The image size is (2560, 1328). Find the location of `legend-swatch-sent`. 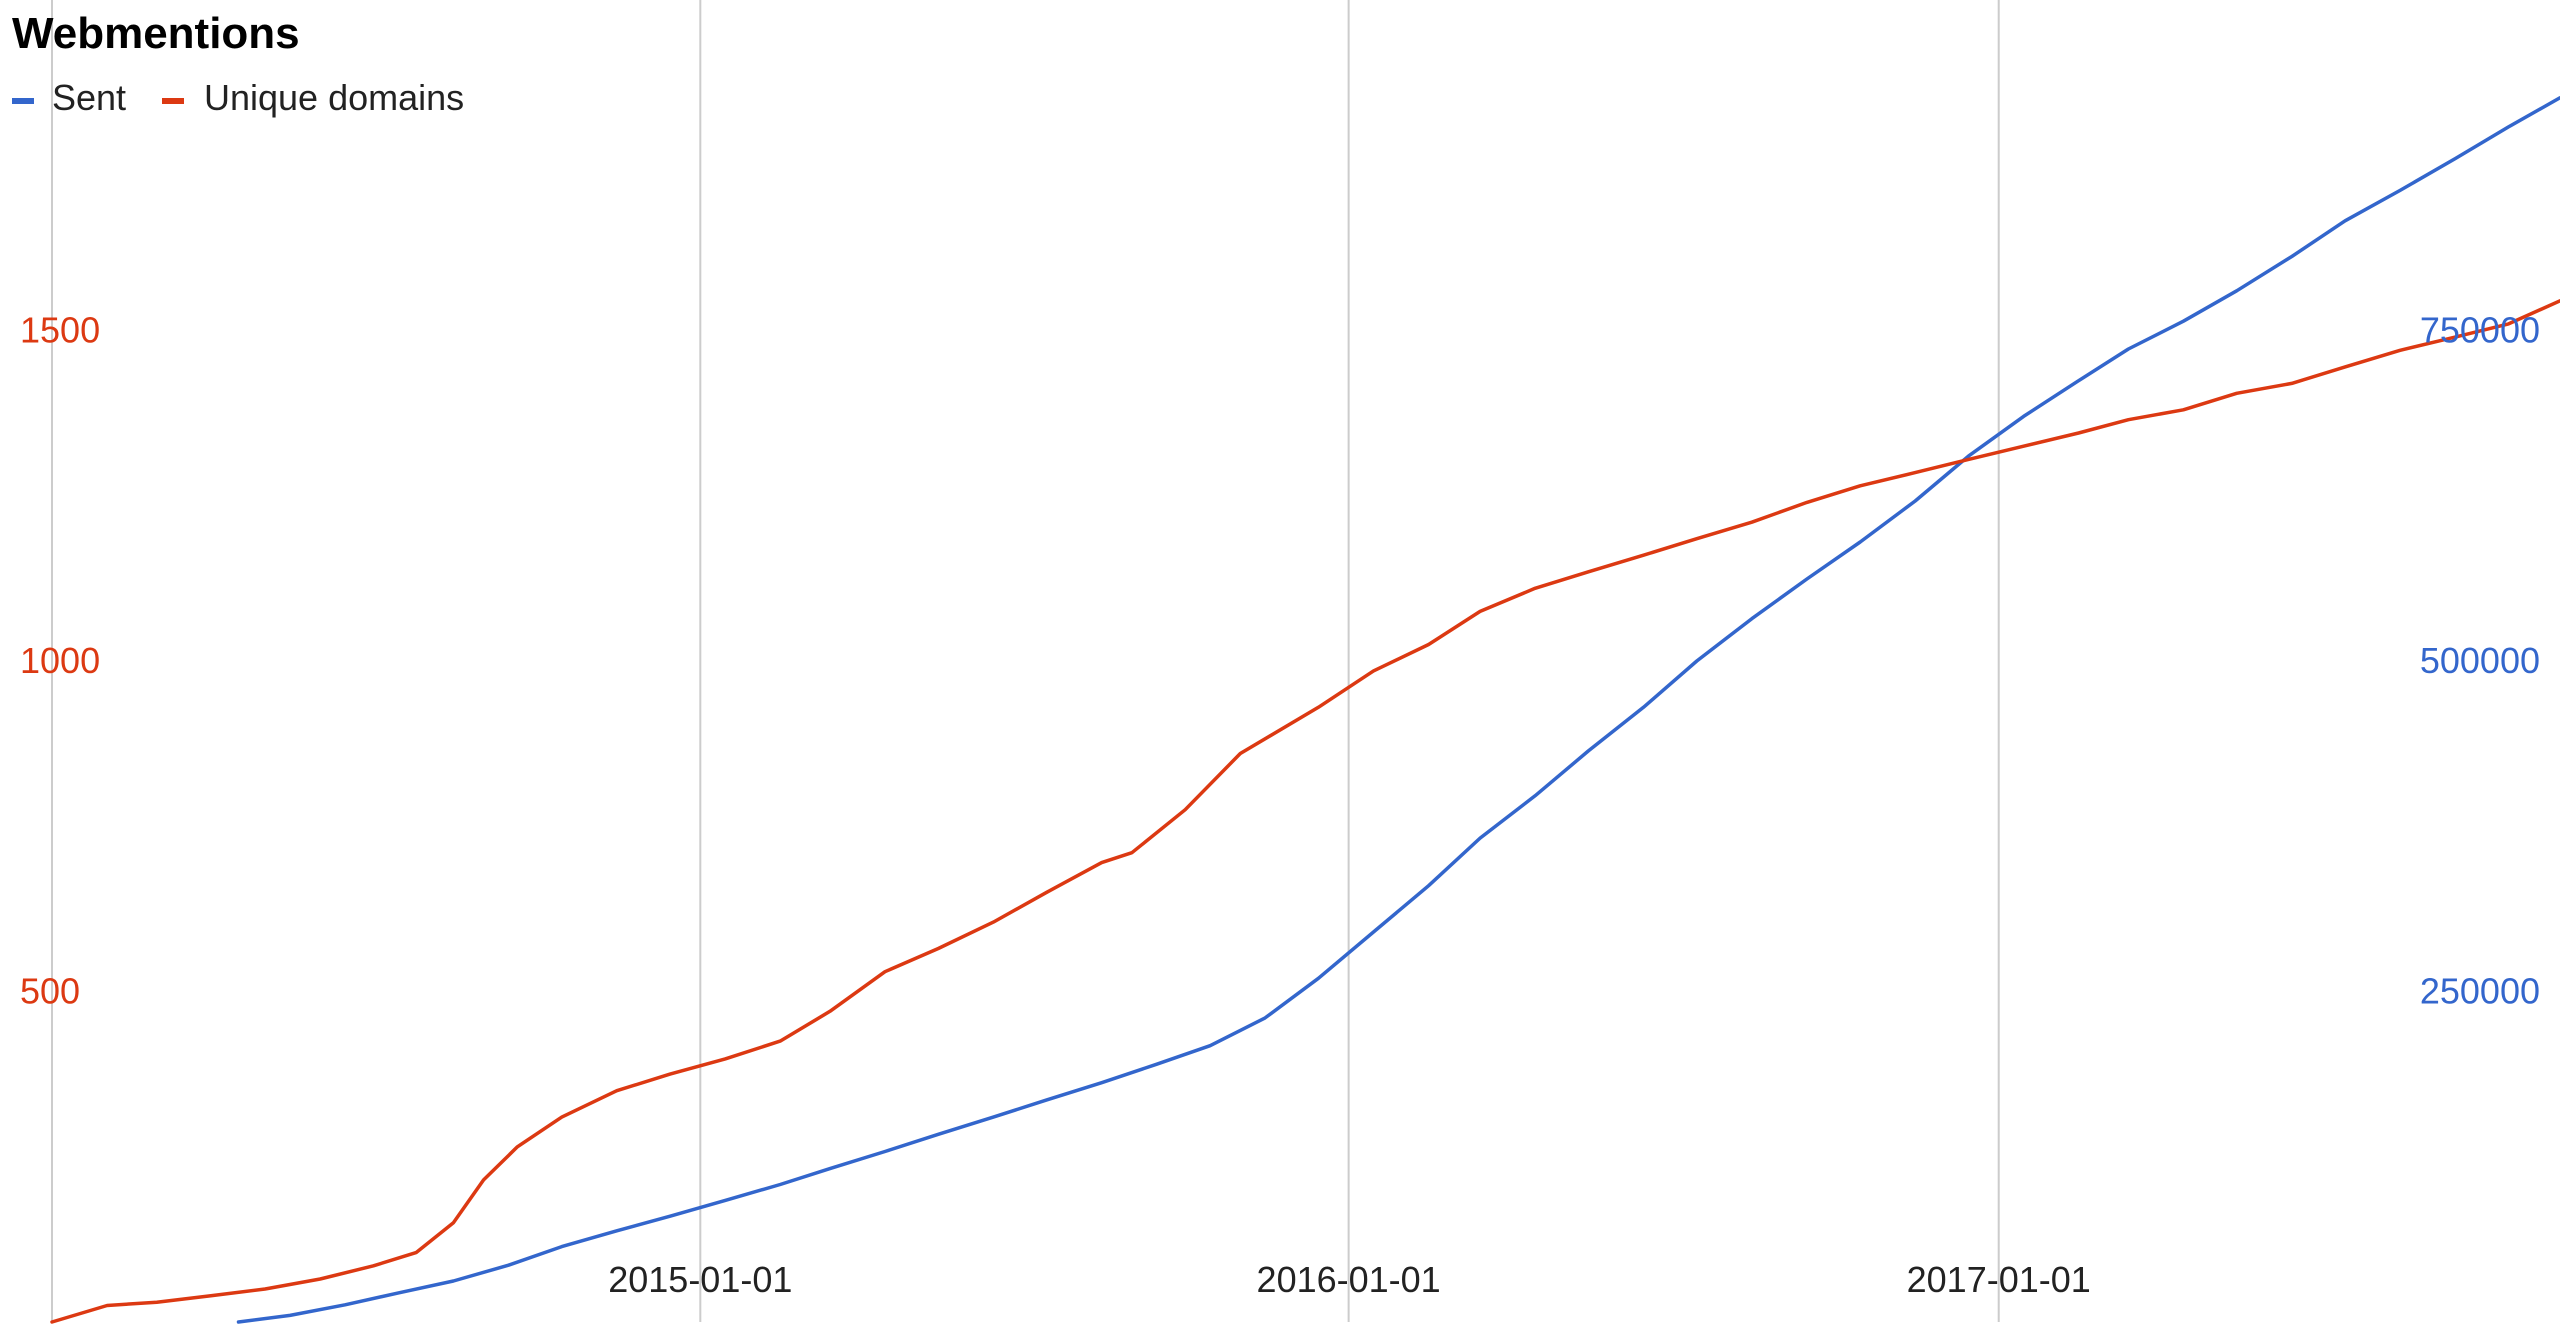

legend-swatch-sent is located at coordinates (23, 101).